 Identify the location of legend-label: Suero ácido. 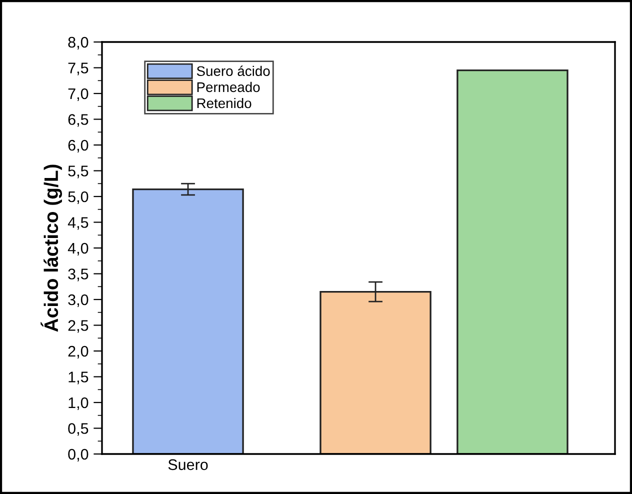
(233, 71).